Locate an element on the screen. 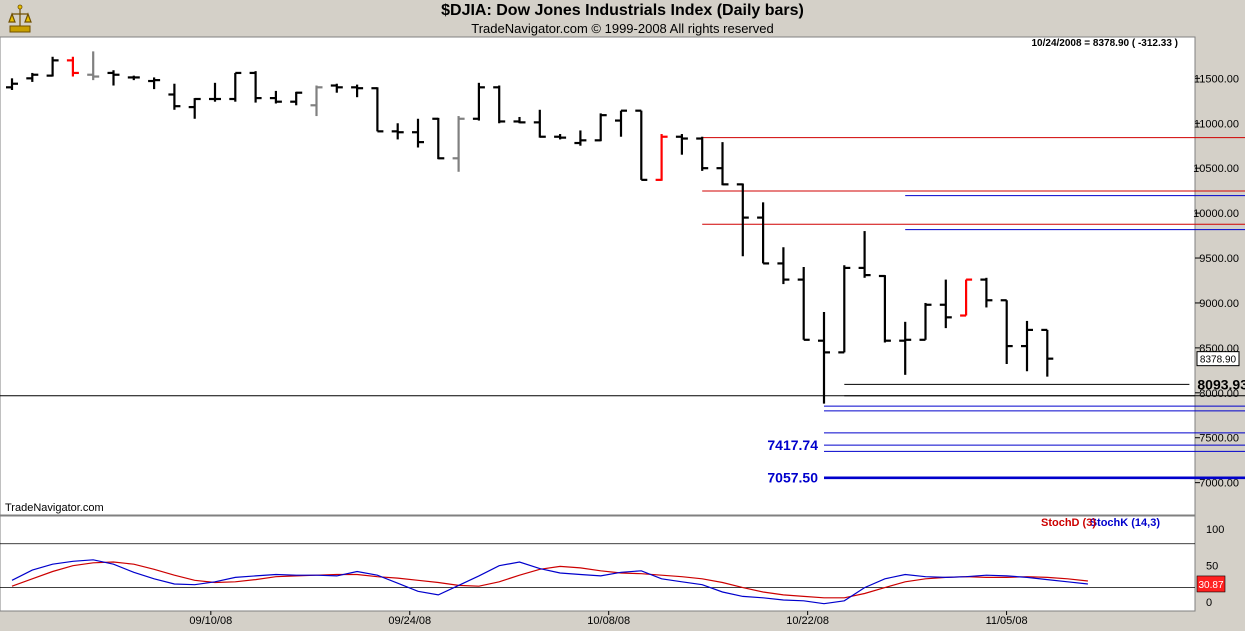 The height and width of the screenshot is (631, 1245). price-tick-label: 7000.00 is located at coordinates (1219, 484).